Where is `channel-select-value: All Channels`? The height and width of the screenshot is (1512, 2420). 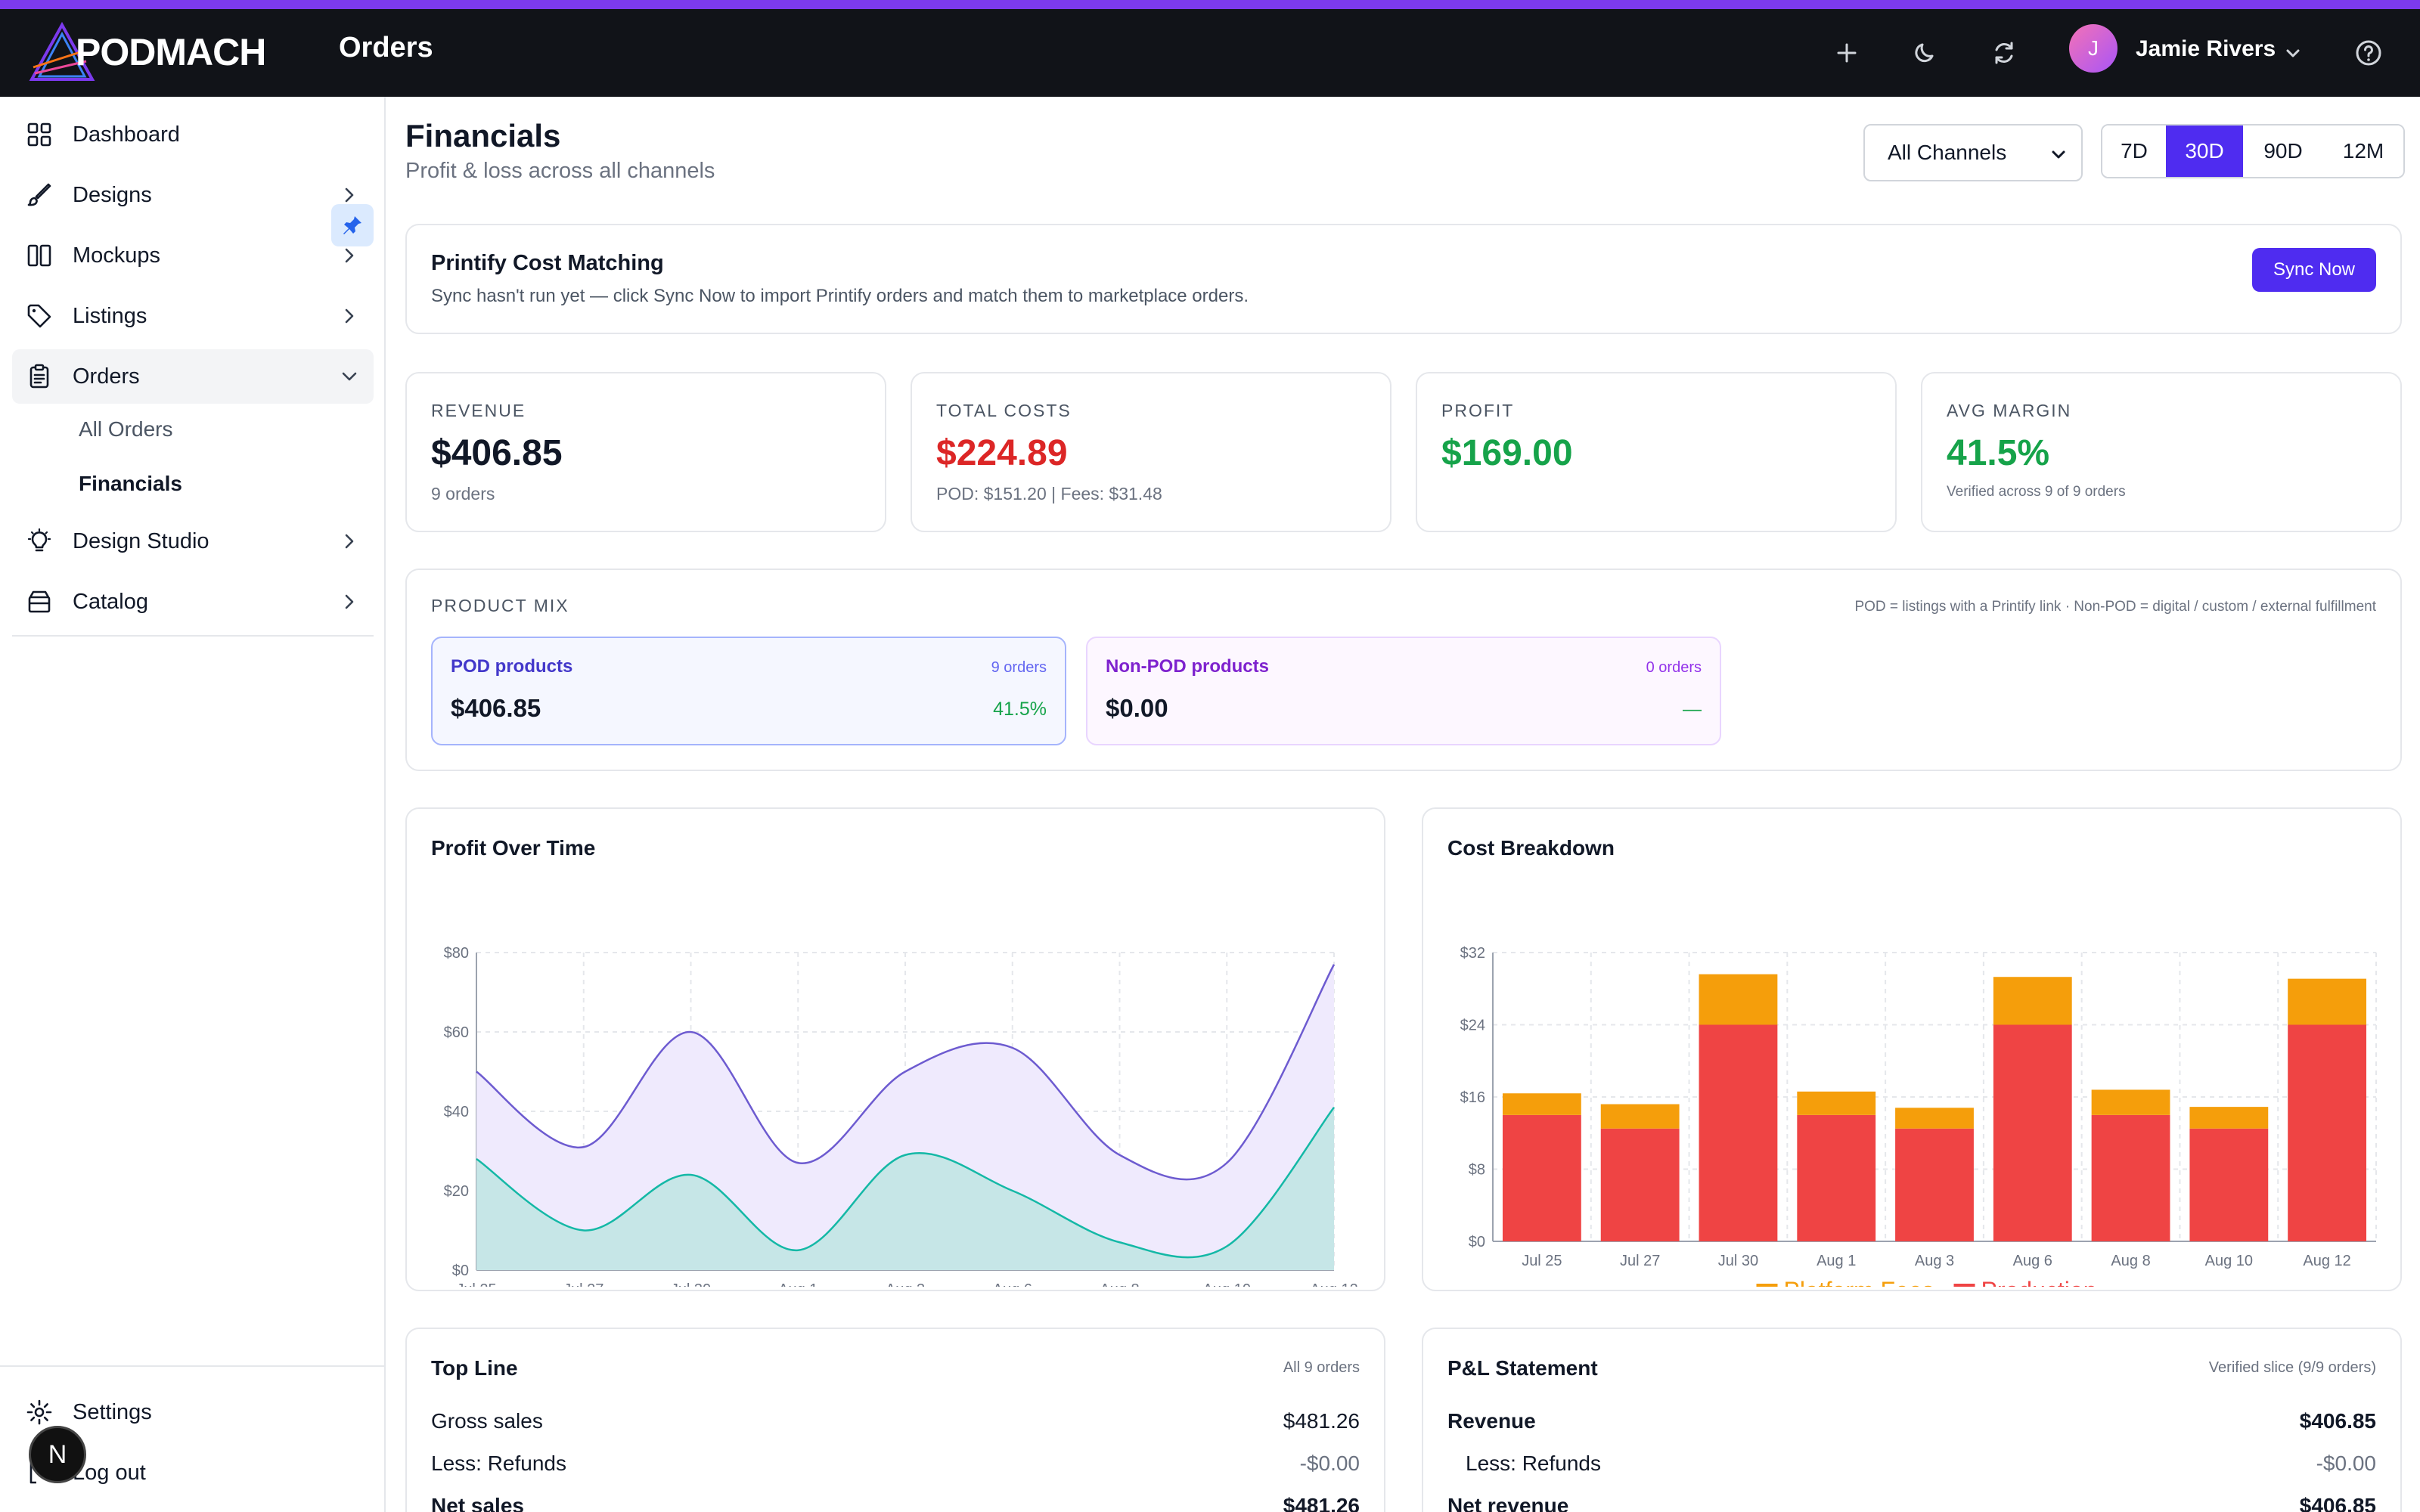
channel-select-value: All Channels is located at coordinates (1947, 152).